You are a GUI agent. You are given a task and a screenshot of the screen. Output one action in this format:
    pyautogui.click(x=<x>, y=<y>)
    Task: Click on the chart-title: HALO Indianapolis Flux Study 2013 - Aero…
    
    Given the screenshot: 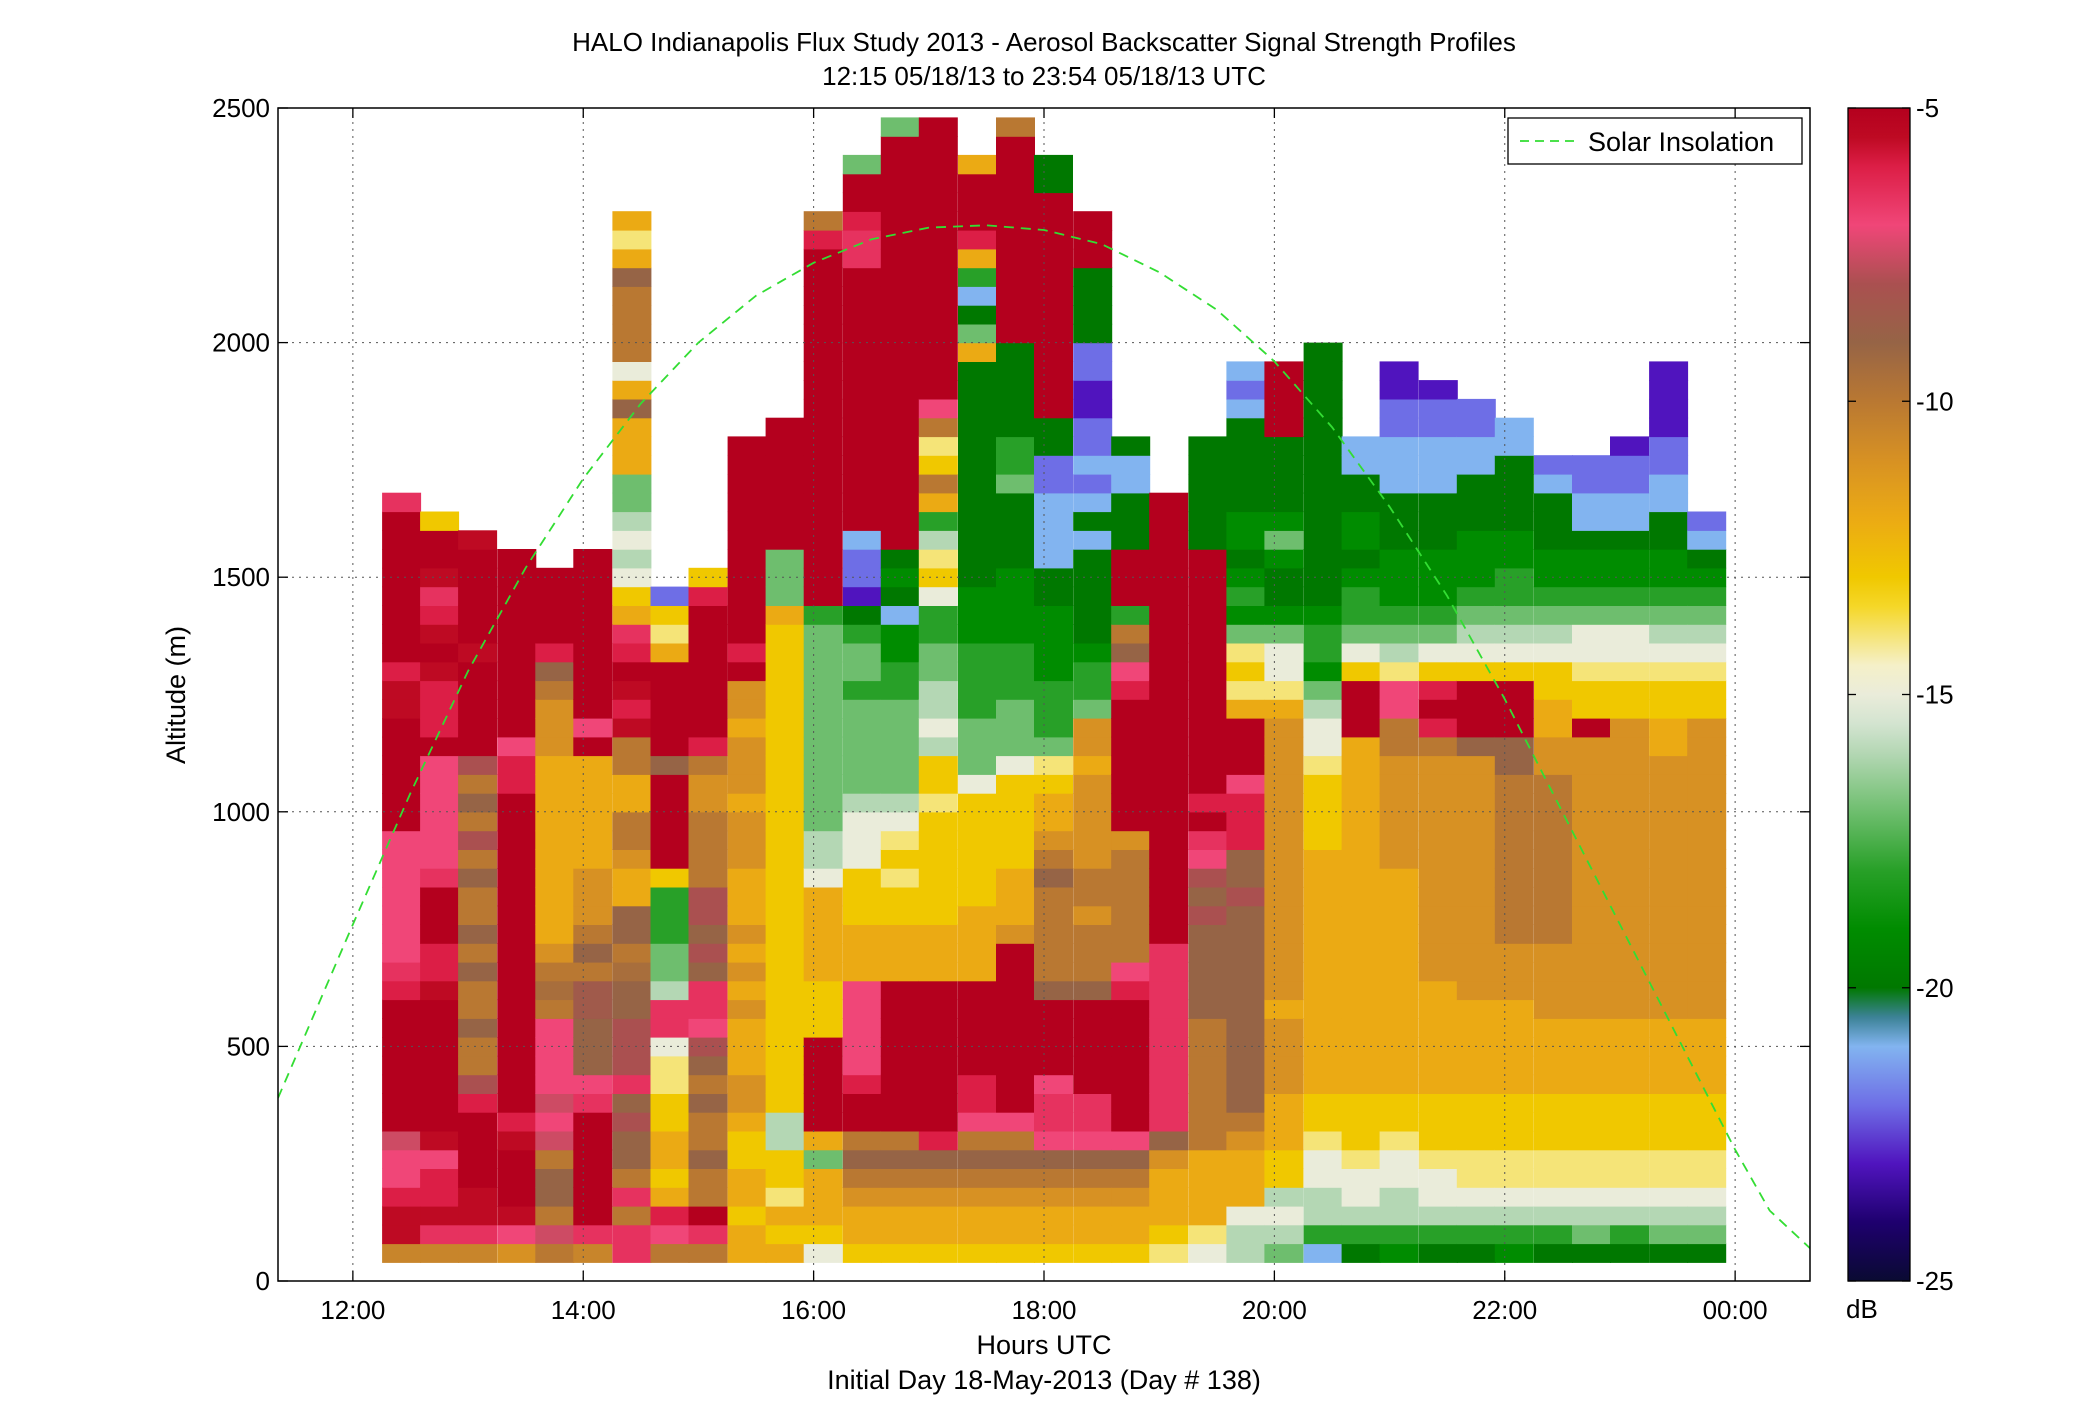 What is the action you would take?
    pyautogui.click(x=1044, y=42)
    